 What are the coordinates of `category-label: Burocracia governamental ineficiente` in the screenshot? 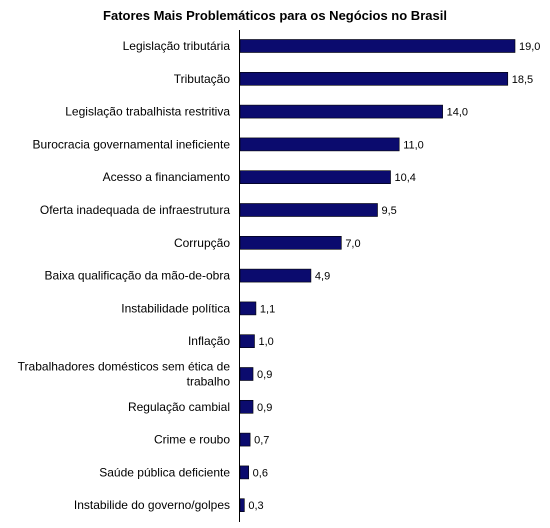 It's located at (132, 144).